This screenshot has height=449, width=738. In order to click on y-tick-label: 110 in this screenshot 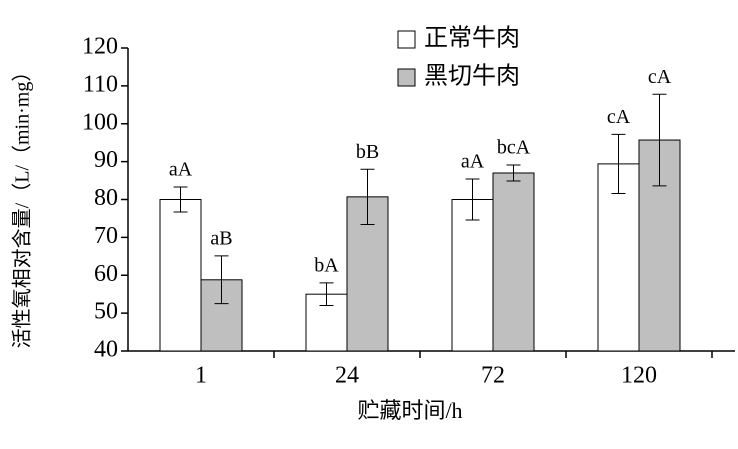, I will do `click(100, 84)`.